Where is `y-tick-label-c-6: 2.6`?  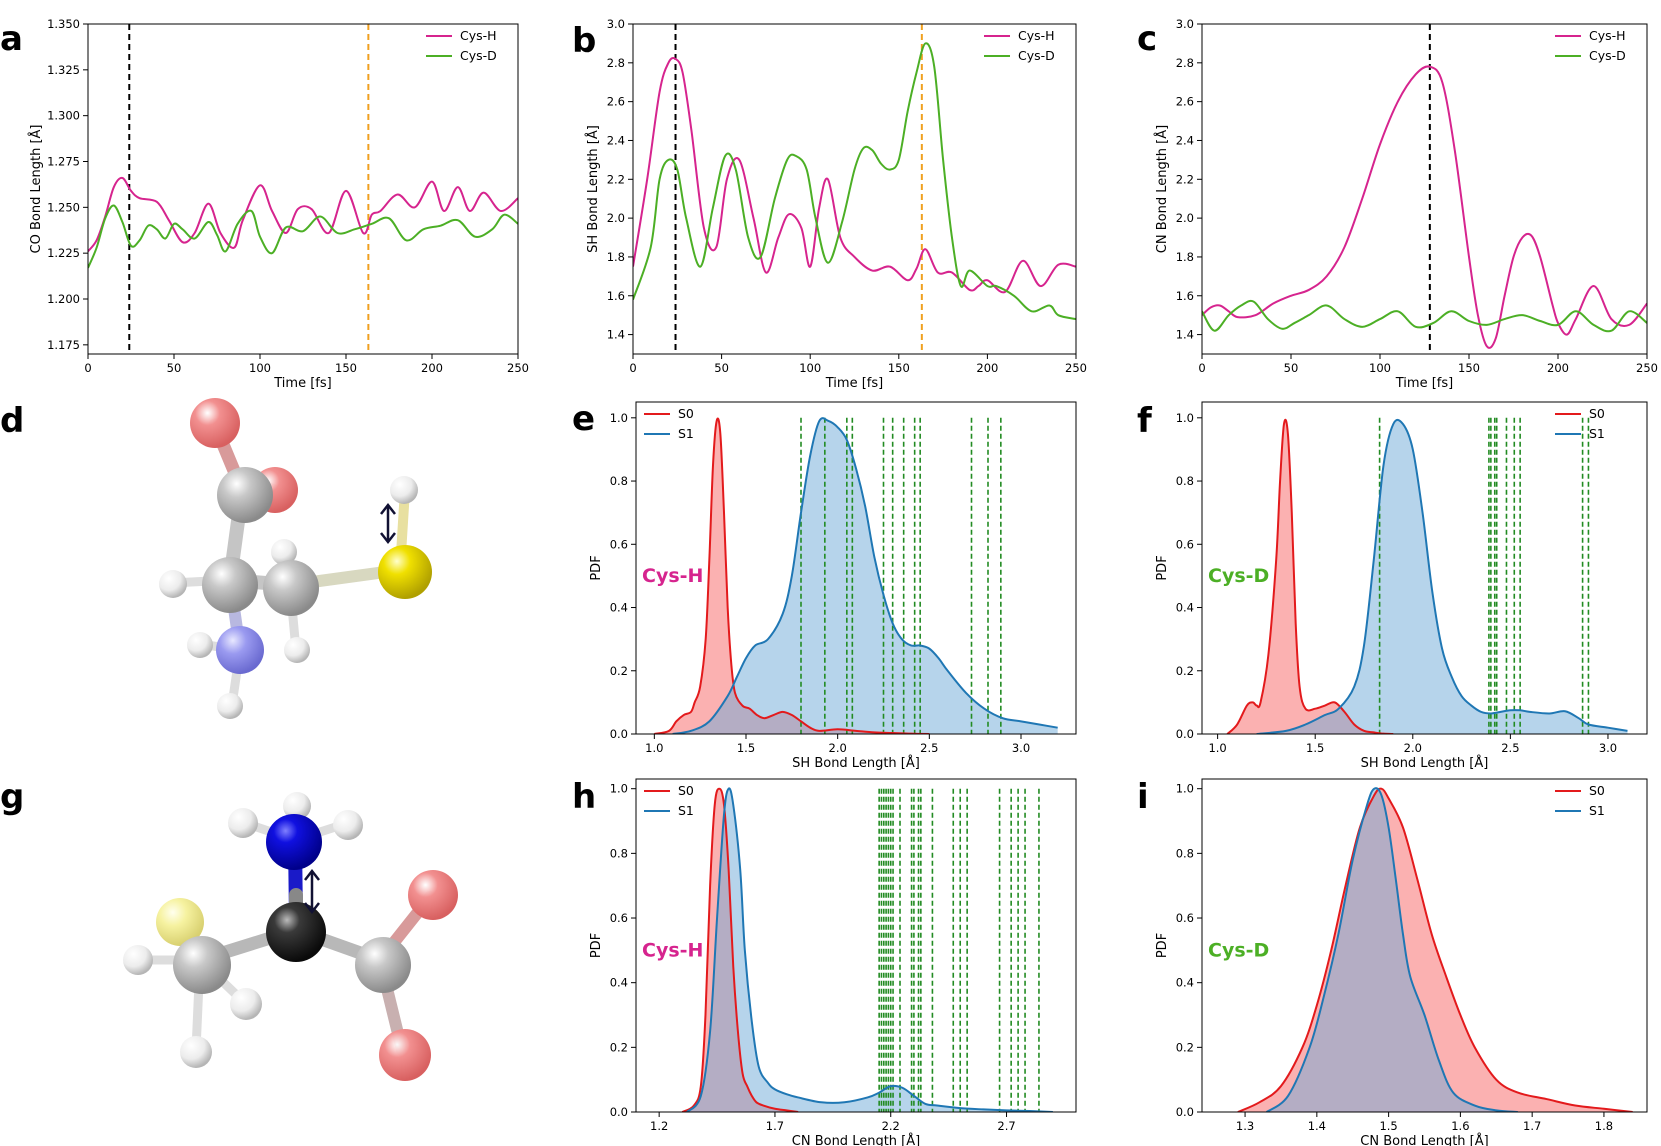 y-tick-label-c-6: 2.6 is located at coordinates (1185, 102).